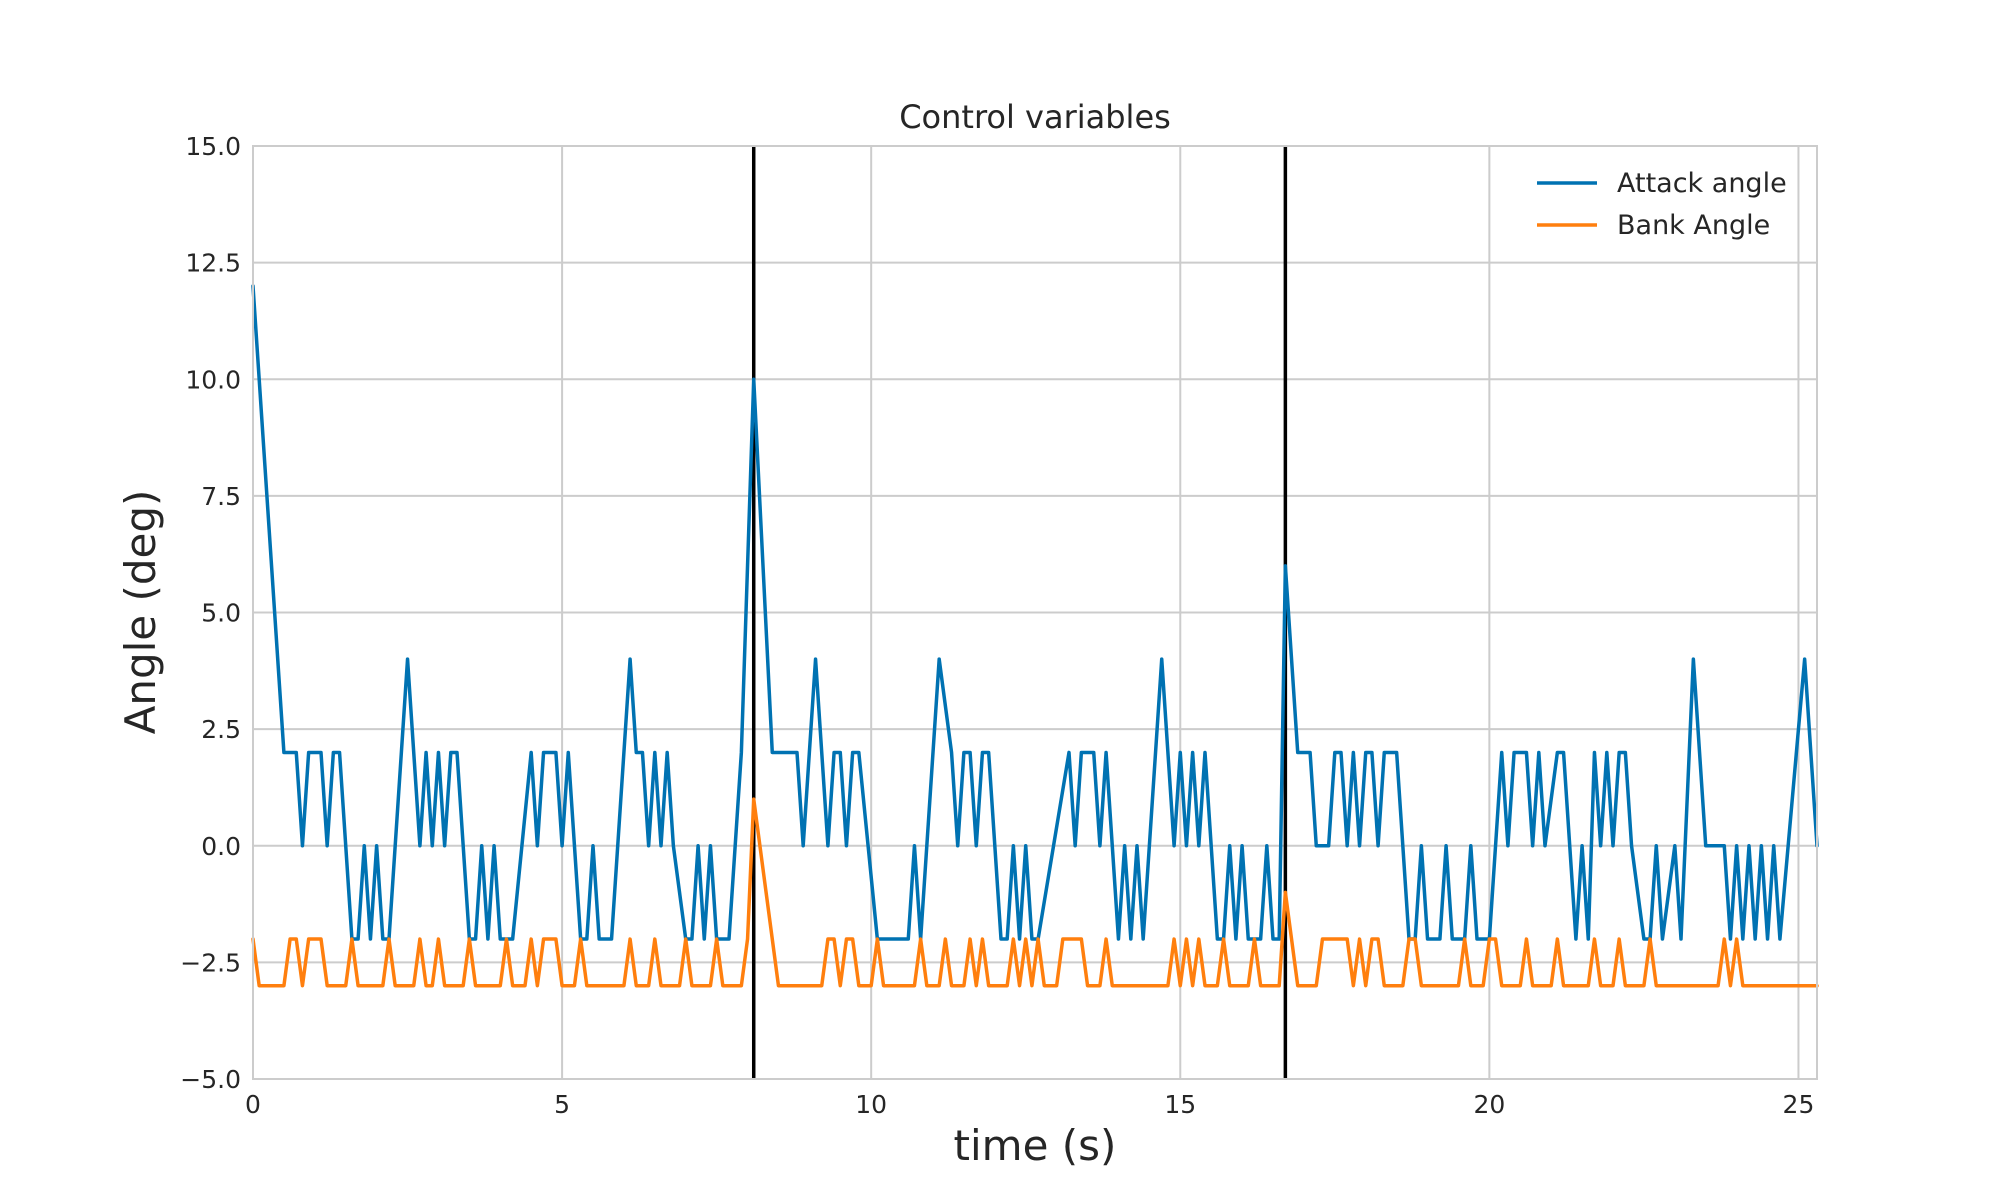 This screenshot has height=1204, width=2000. What do you see at coordinates (1035, 892) in the screenshot?
I see `series-line-bank-angle` at bounding box center [1035, 892].